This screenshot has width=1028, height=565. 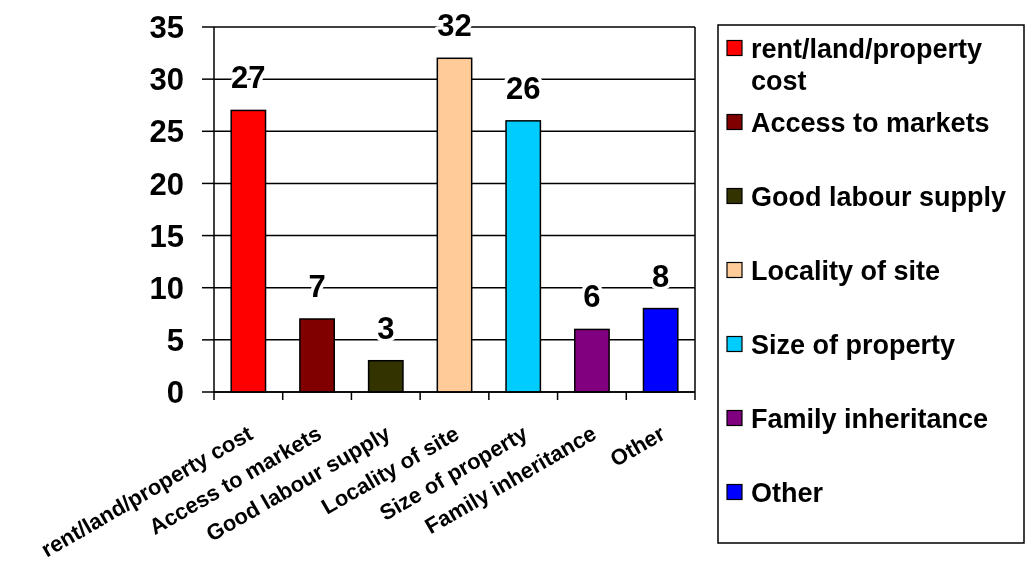 I want to click on y-tick-label: 30, so click(x=166, y=80).